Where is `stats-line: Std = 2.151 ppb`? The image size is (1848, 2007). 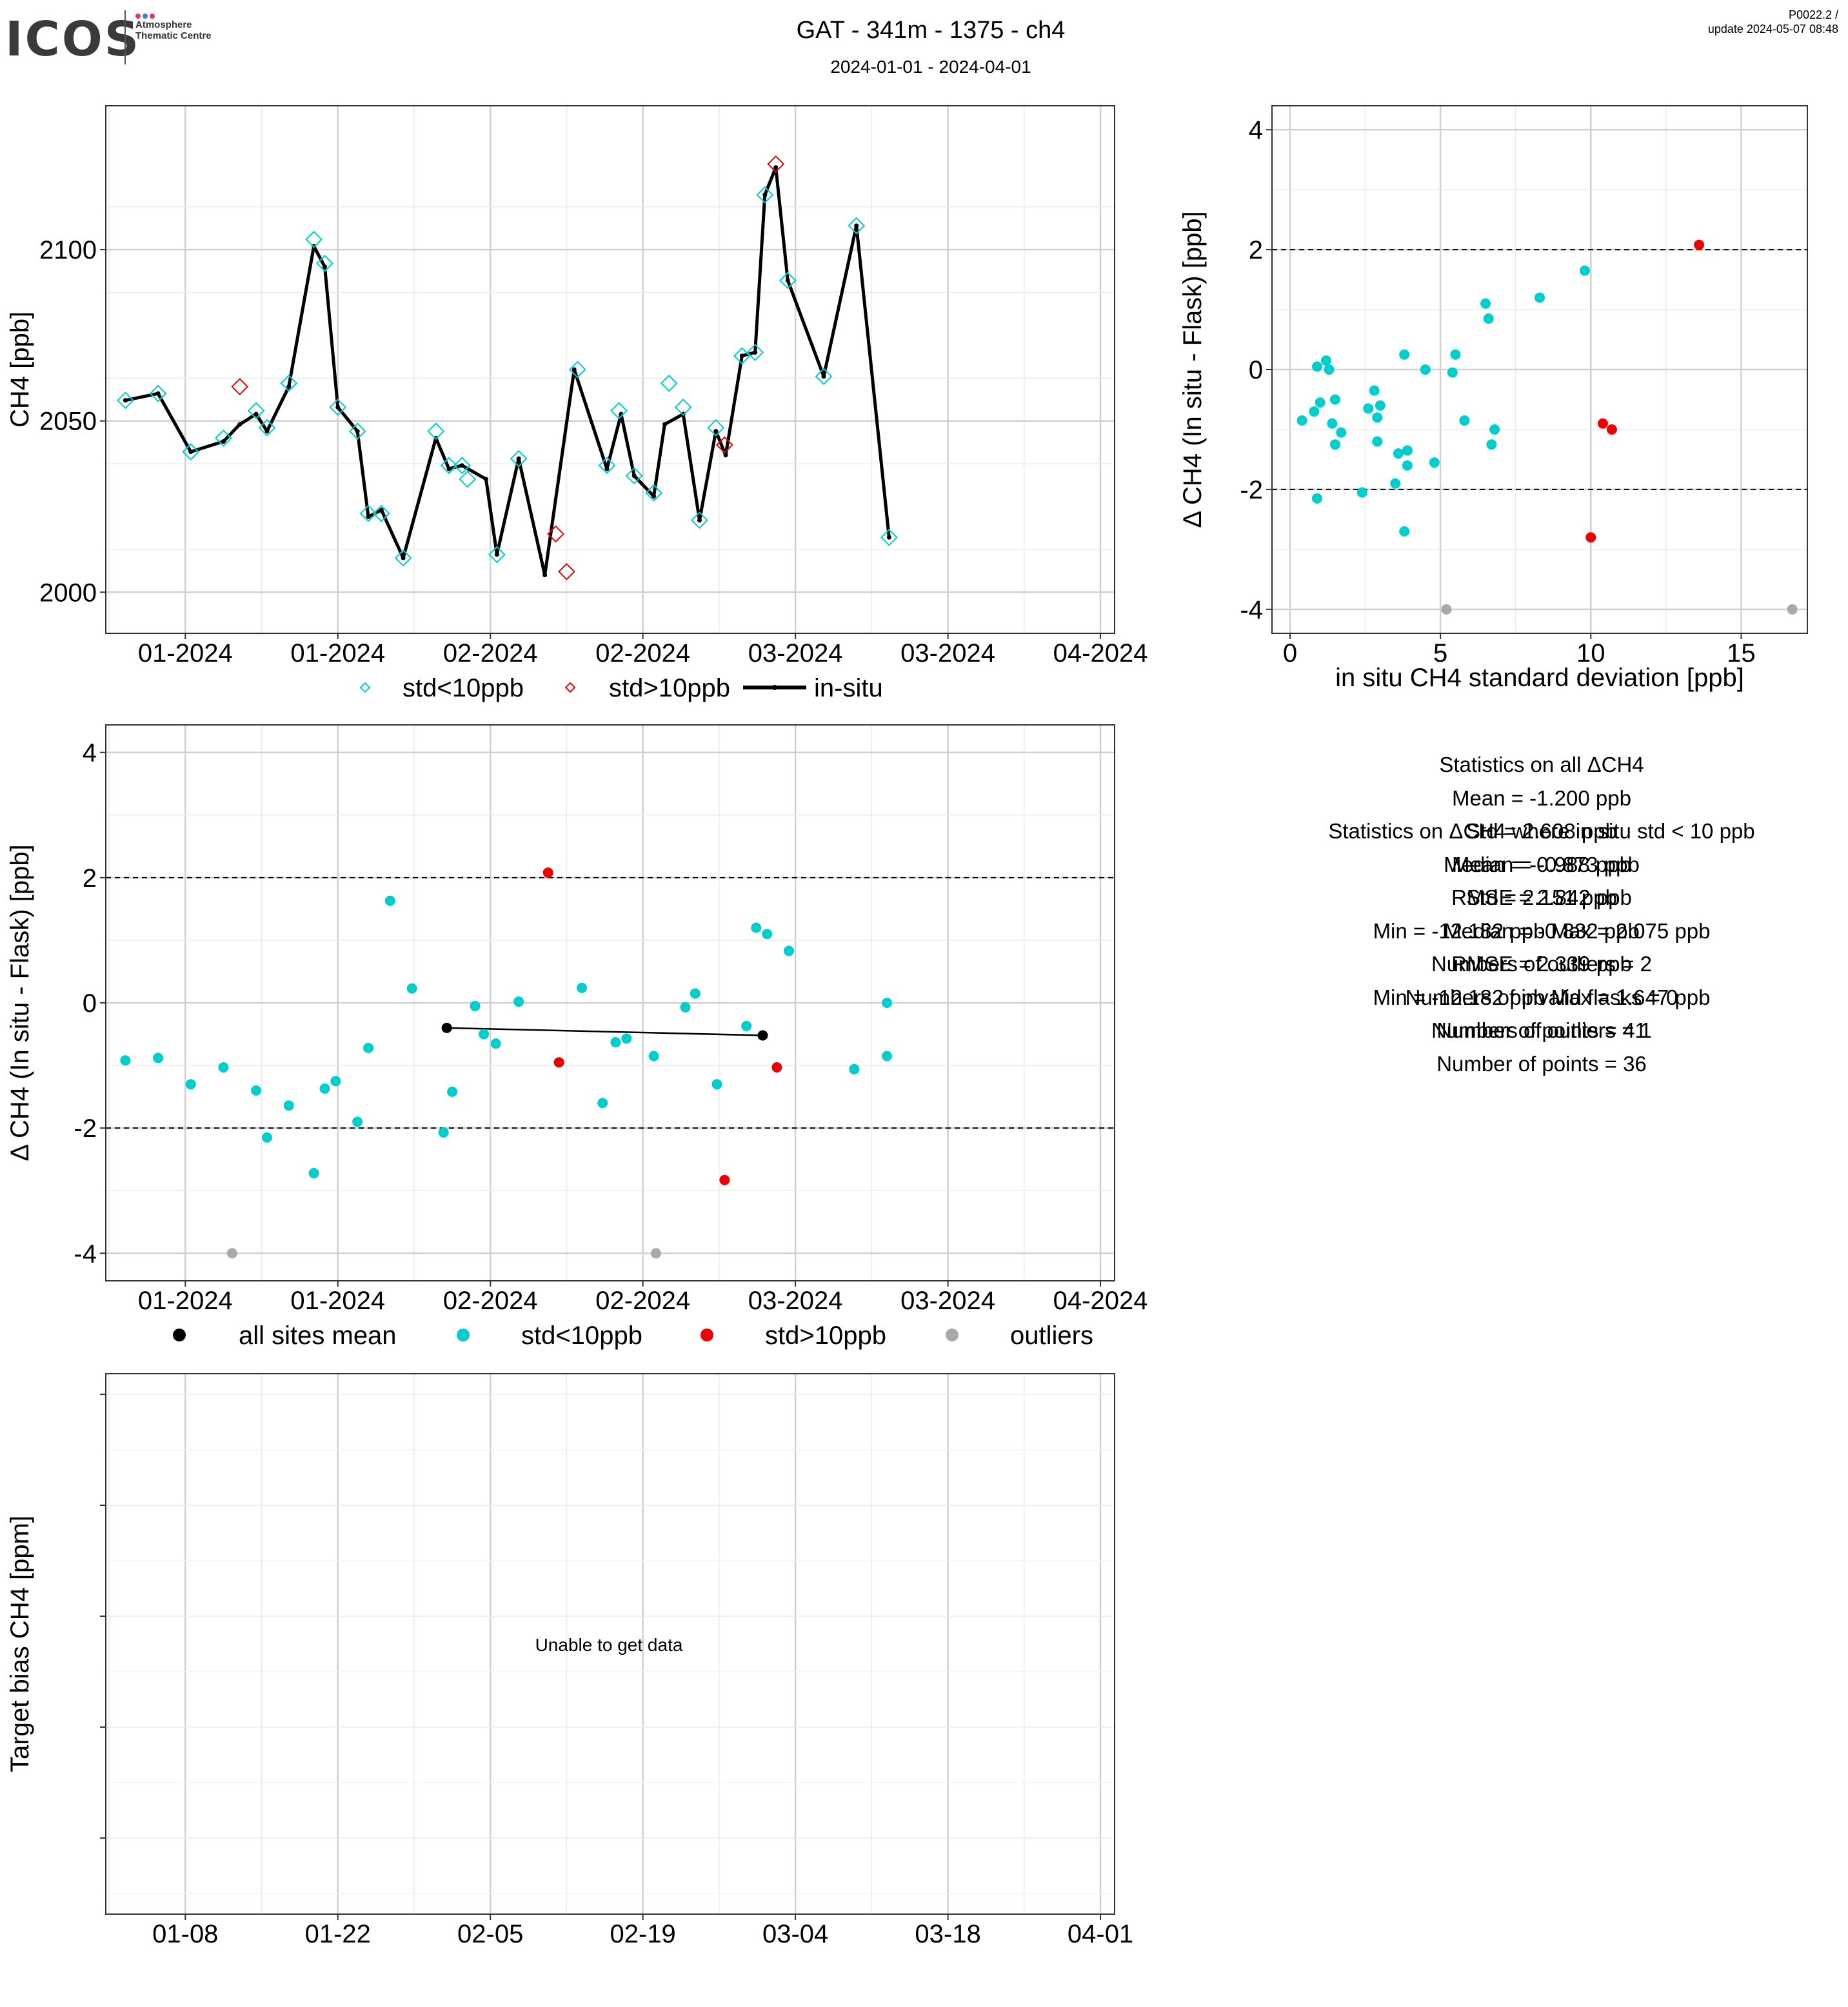
stats-line: Std = 2.151 ppb is located at coordinates (1542, 897).